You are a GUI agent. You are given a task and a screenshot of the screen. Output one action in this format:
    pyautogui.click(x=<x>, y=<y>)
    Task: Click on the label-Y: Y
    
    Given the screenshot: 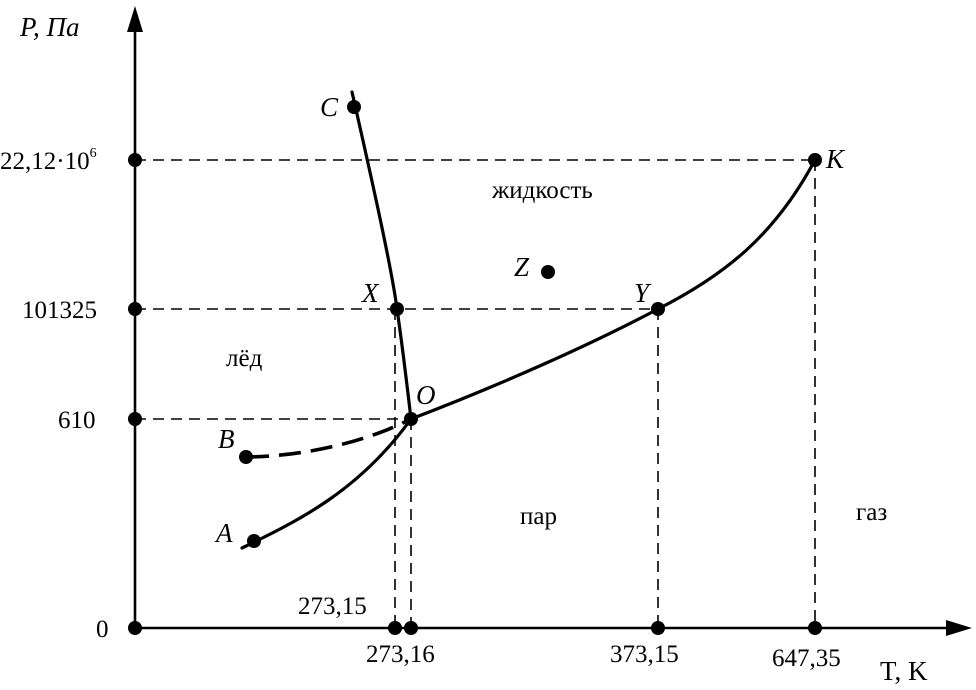 What is the action you would take?
    pyautogui.click(x=643, y=293)
    